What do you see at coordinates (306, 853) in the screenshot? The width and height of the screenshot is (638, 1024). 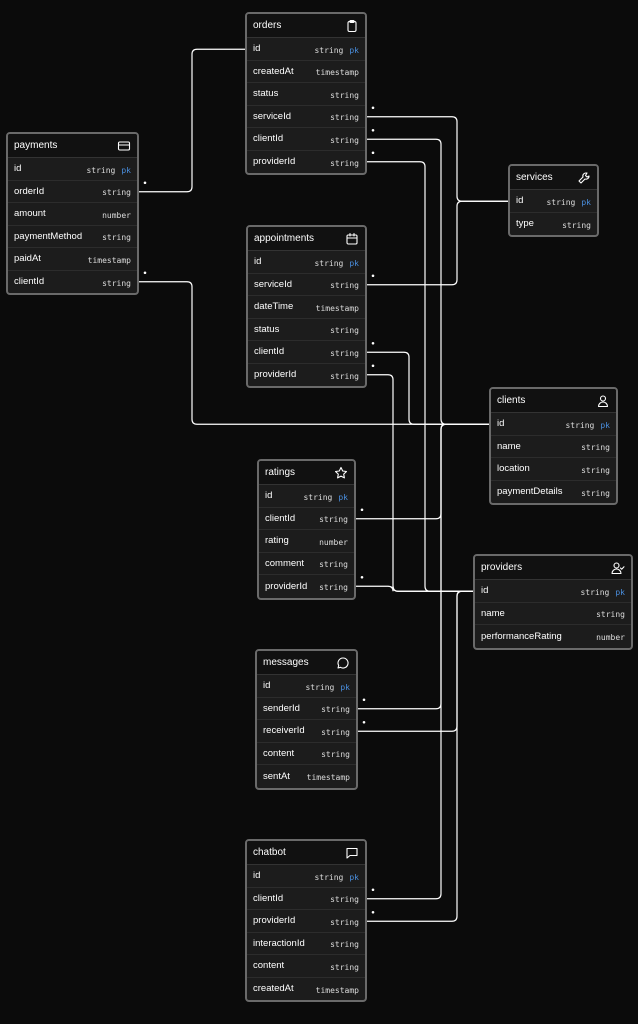 I see `table-header: chatbot` at bounding box center [306, 853].